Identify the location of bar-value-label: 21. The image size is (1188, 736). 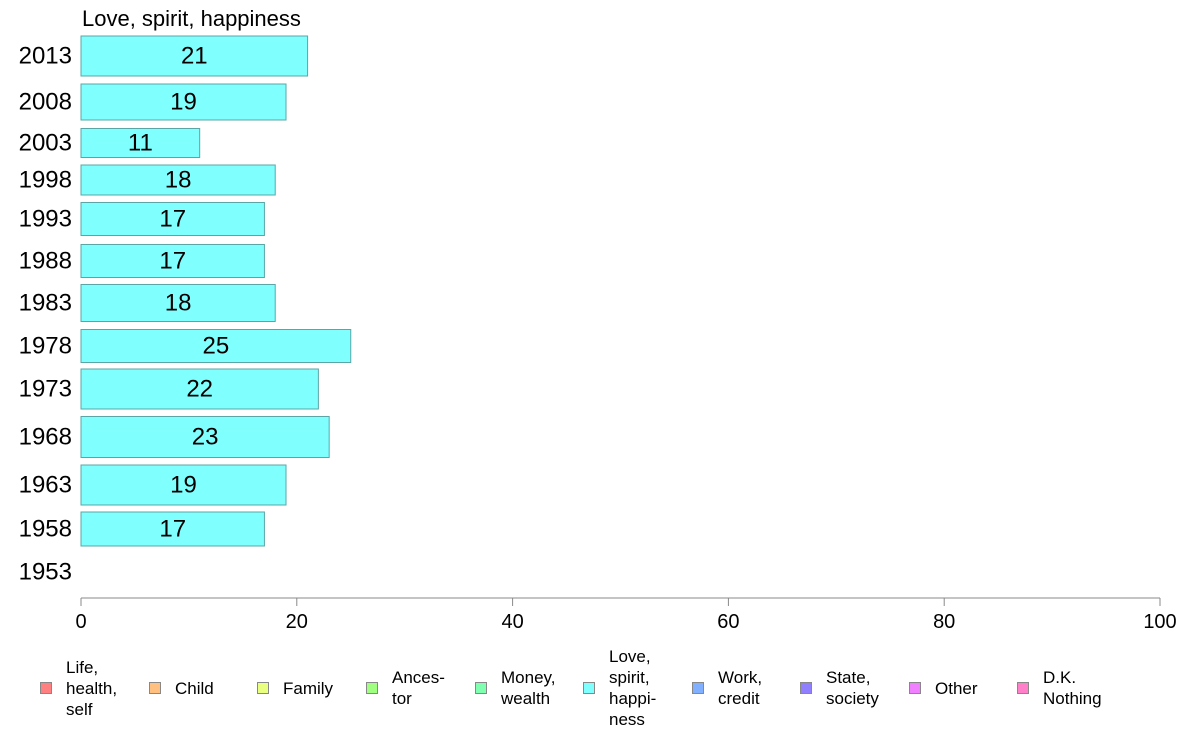
(194, 56).